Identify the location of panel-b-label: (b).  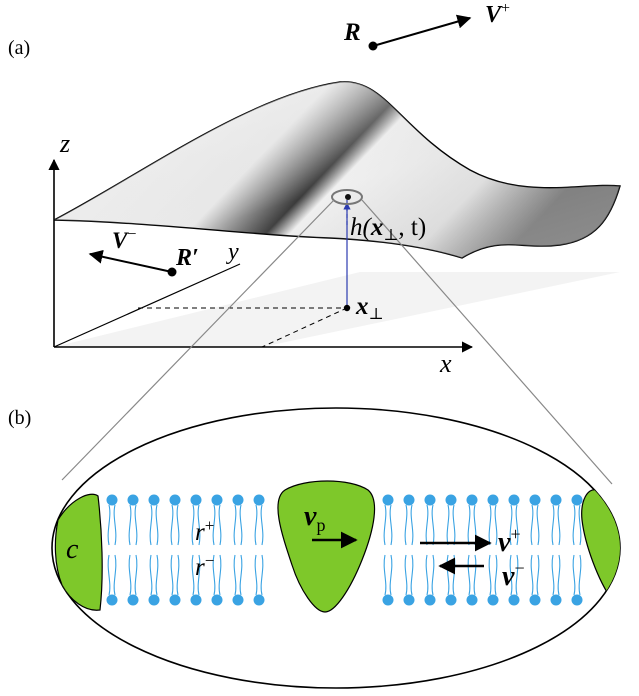
(19, 418).